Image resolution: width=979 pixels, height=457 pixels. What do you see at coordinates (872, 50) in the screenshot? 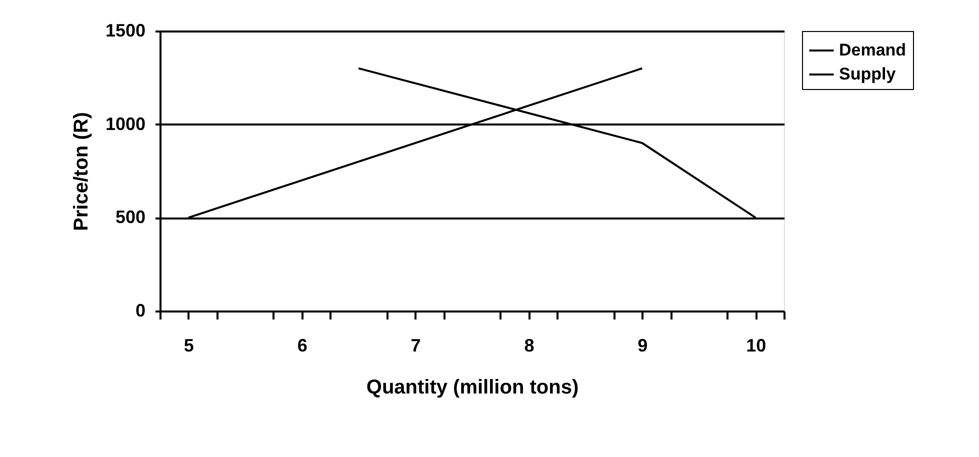
I see `legend-label: Demand` at bounding box center [872, 50].